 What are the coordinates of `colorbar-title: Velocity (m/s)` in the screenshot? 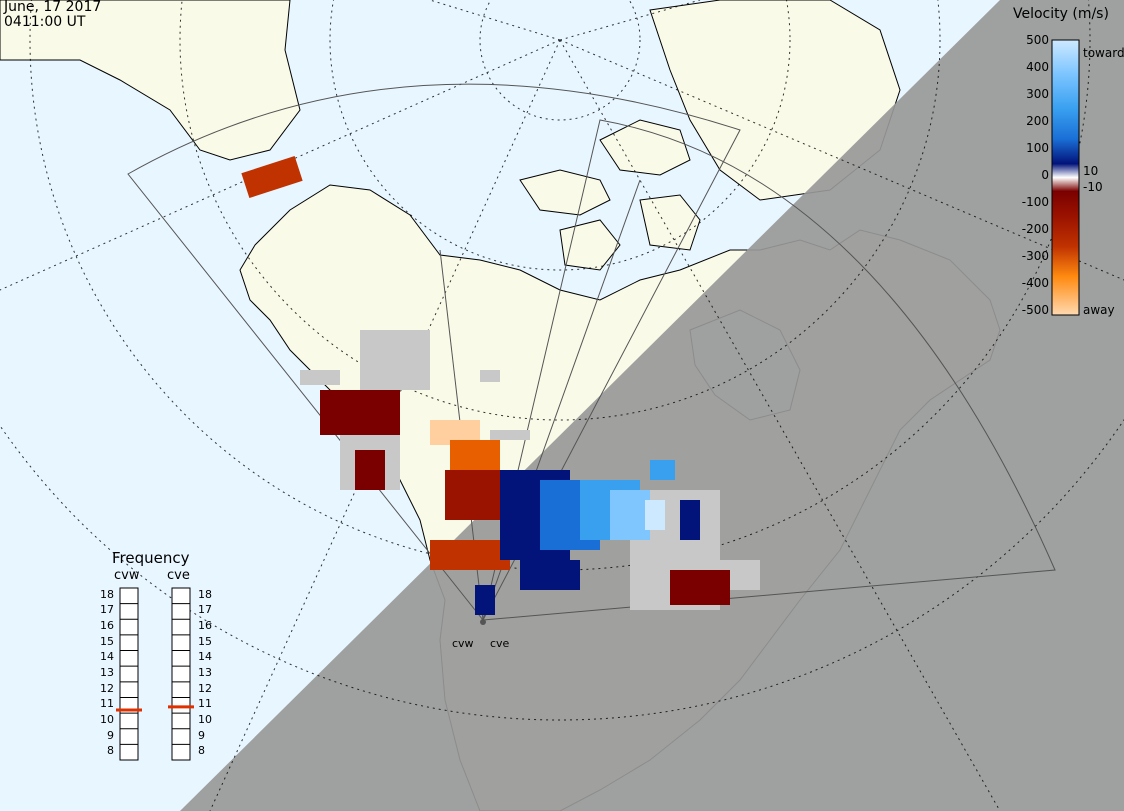 It's located at (1061, 14).